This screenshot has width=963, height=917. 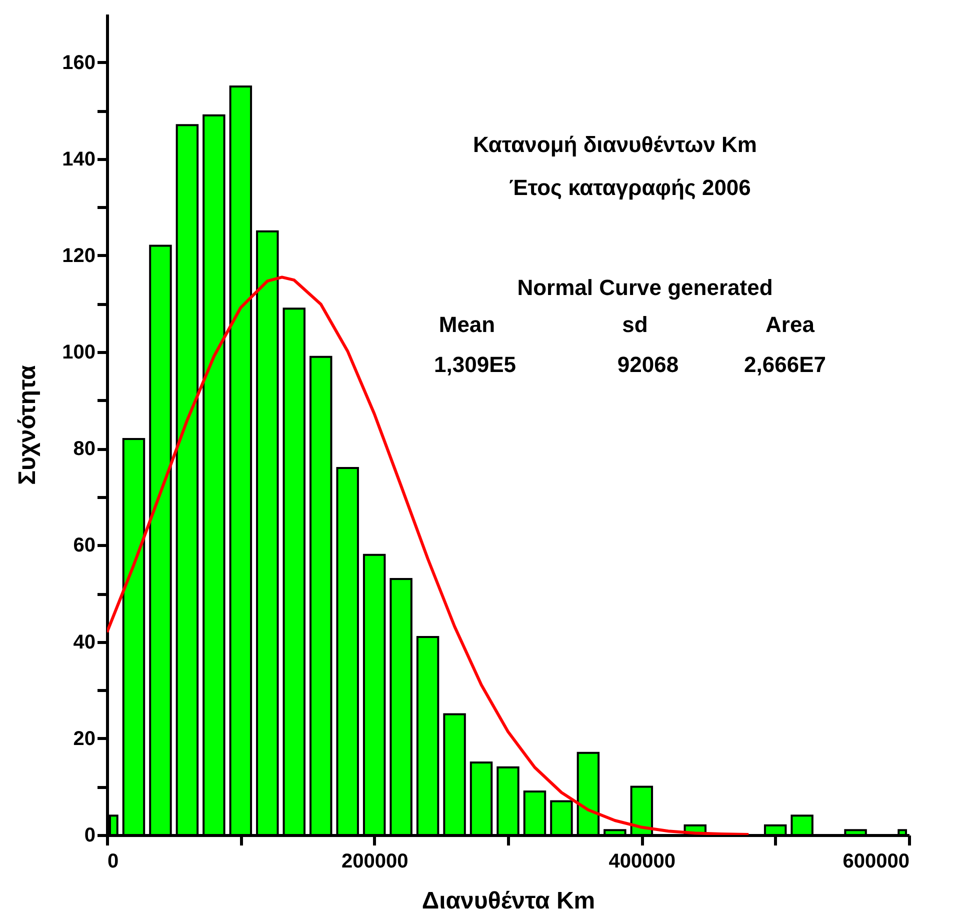 What do you see at coordinates (630, 187) in the screenshot?
I see `annotation: Έτος καταγραφής 2006` at bounding box center [630, 187].